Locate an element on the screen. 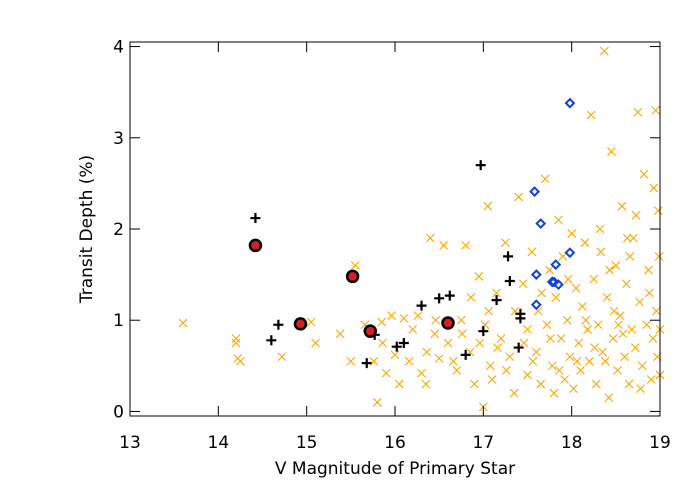 This screenshot has height=500, width=700. x-tick-label: 16 is located at coordinates (395, 443).